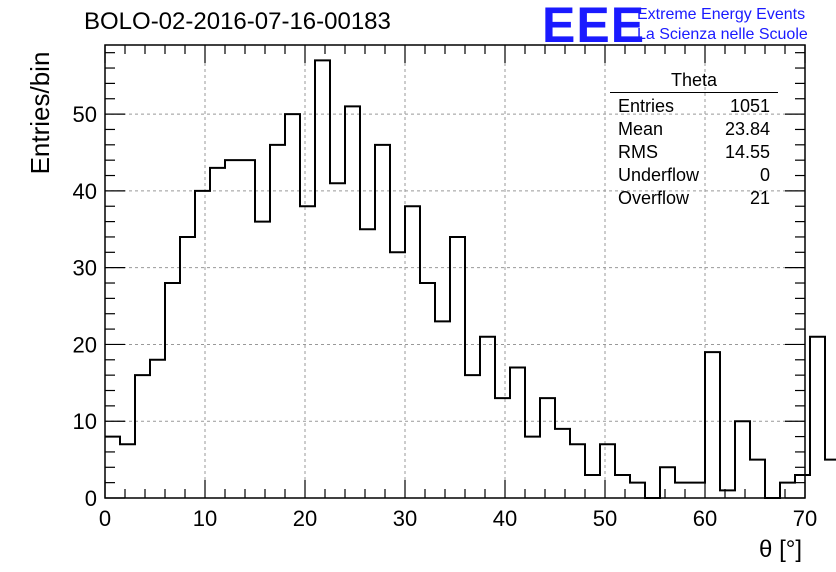 This screenshot has height=572, width=836. What do you see at coordinates (694, 81) in the screenshot?
I see `stats-title: Theta` at bounding box center [694, 81].